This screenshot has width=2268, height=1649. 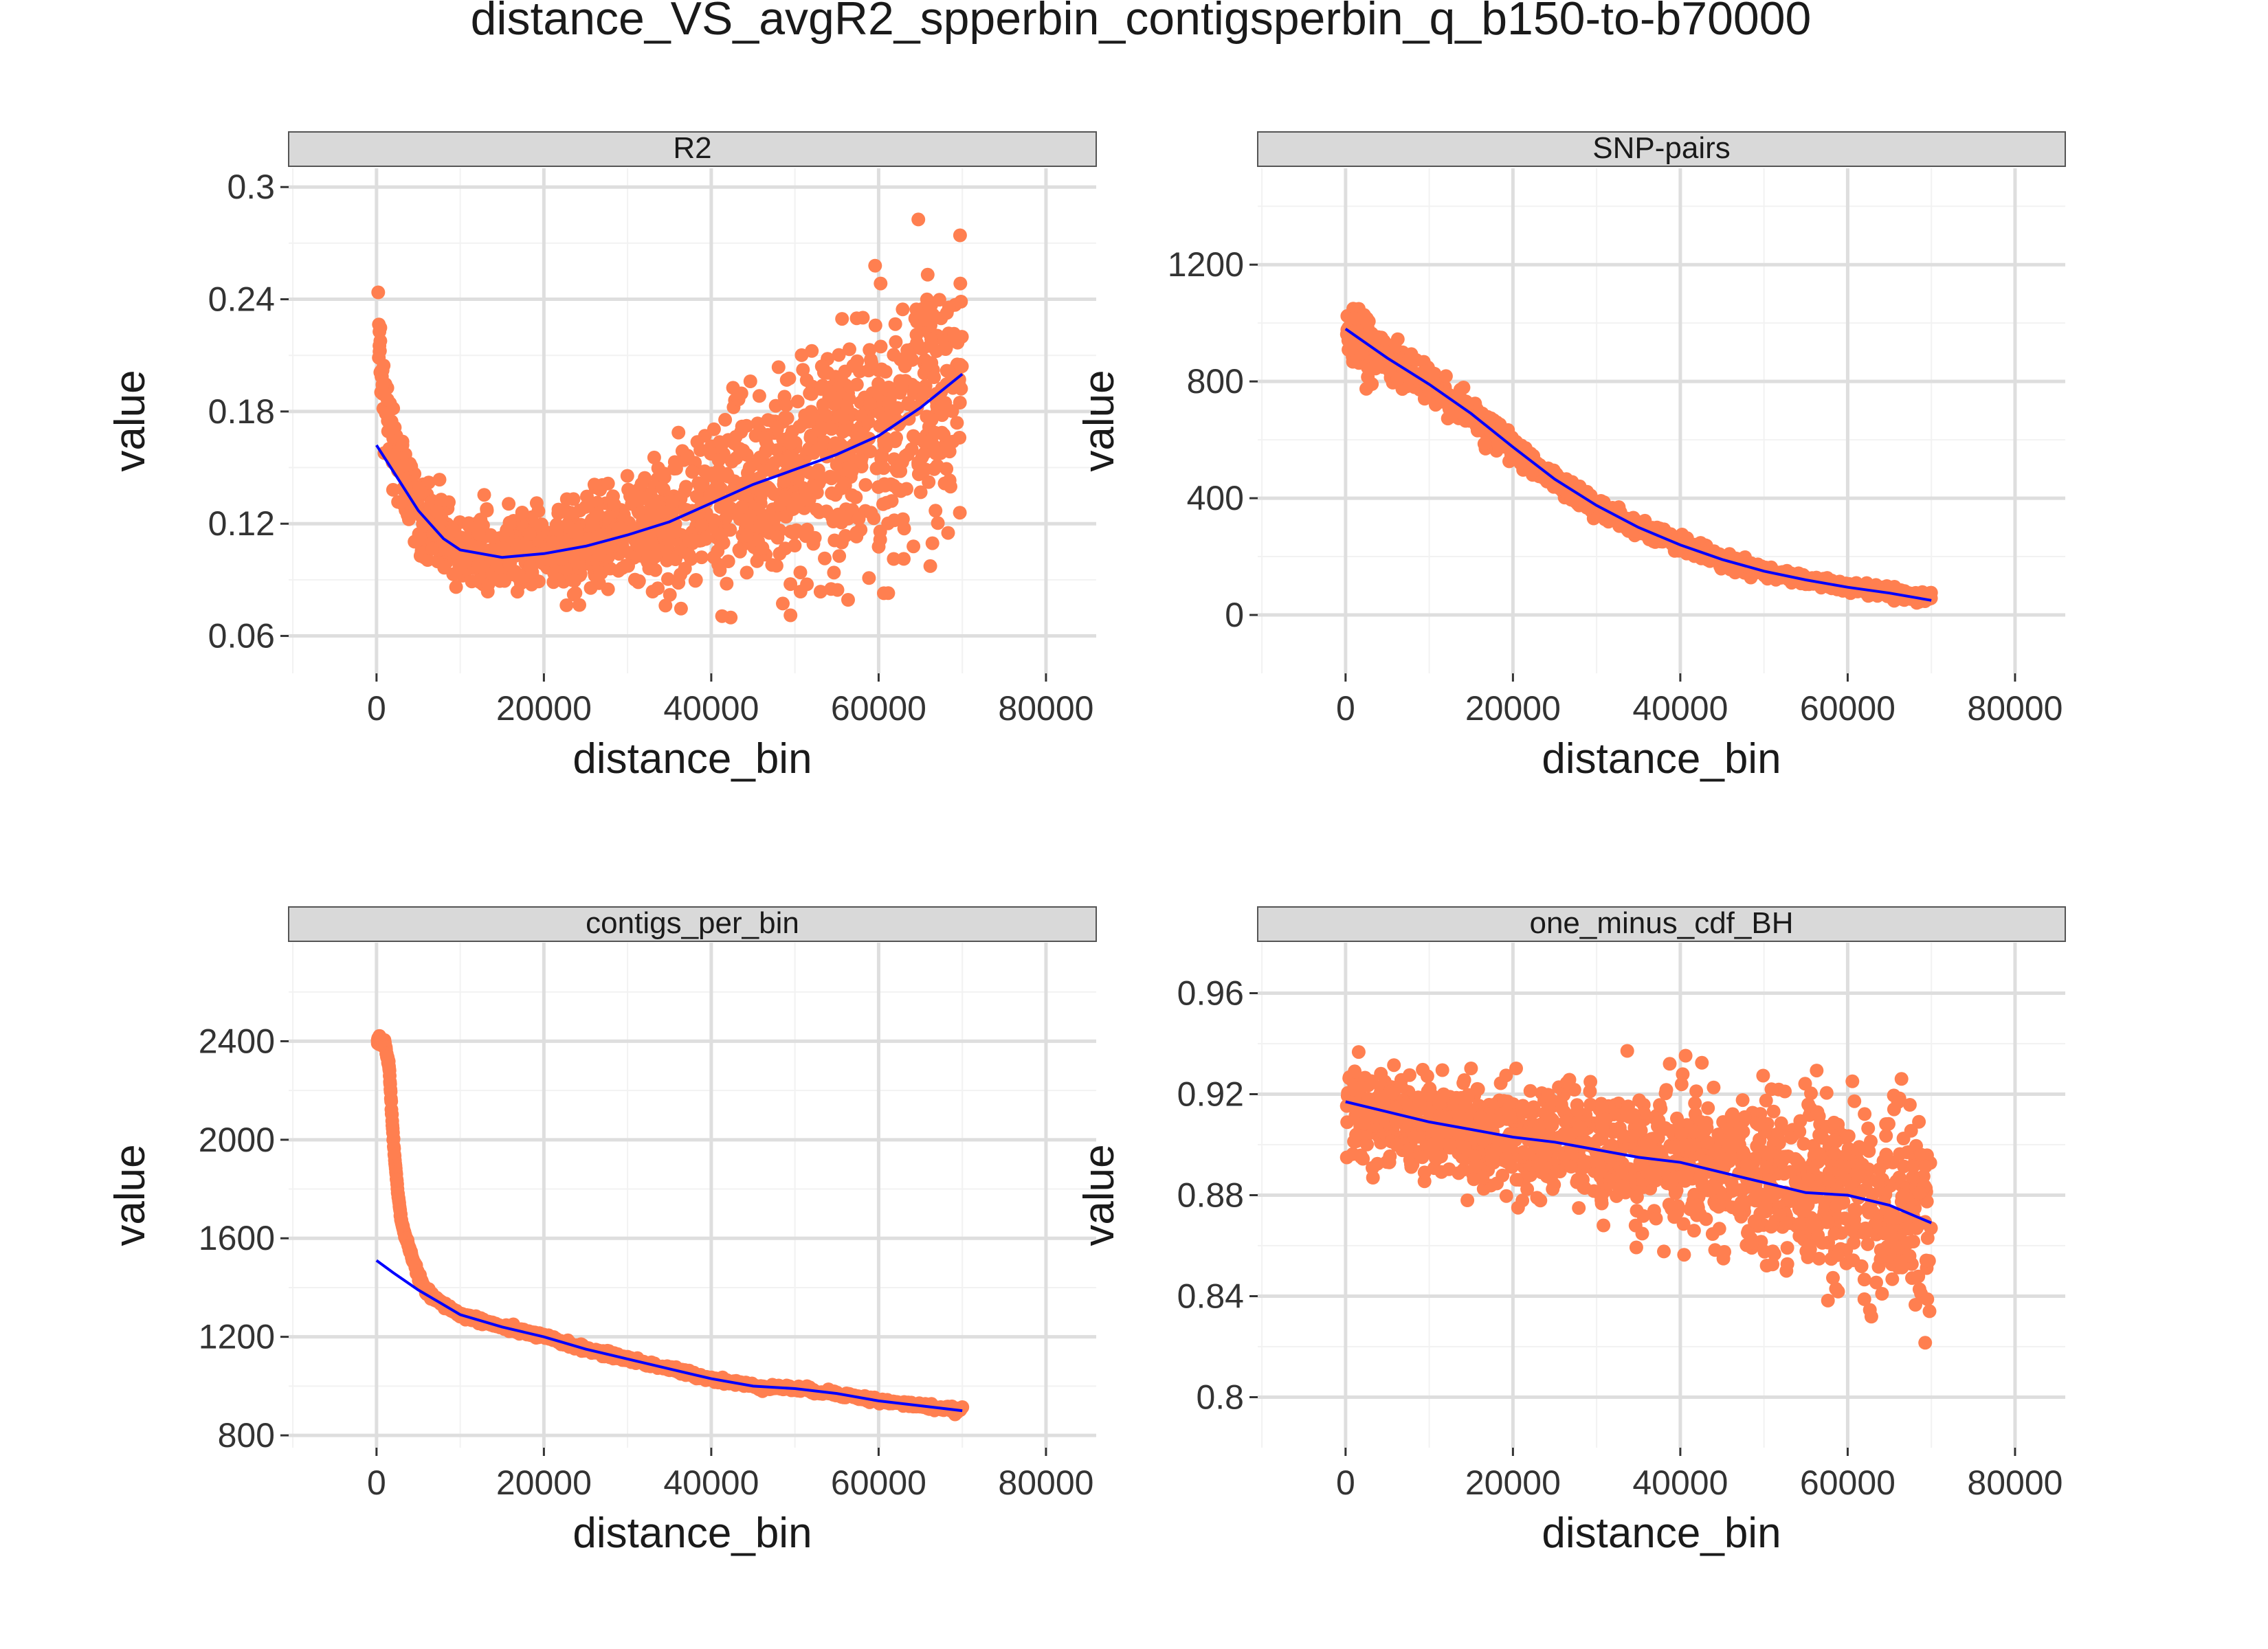 What do you see at coordinates (544, 708) in the screenshot?
I see `x-tick-label: 20000` at bounding box center [544, 708].